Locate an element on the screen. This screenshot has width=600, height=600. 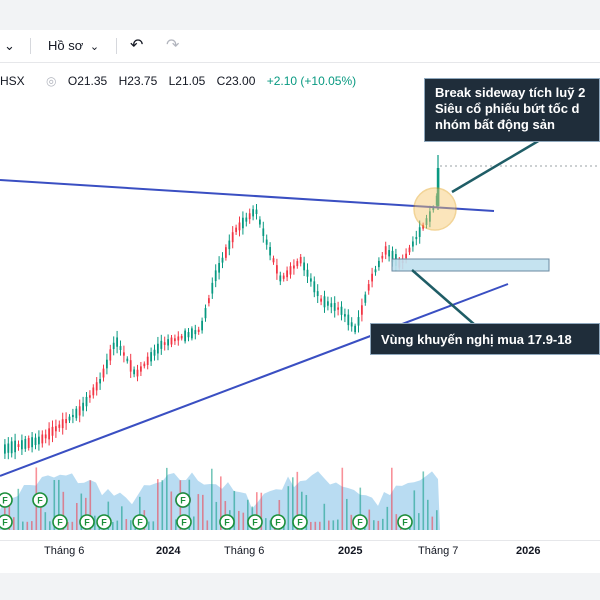
break-callout-line: Break sideway tích luỹ 2 is located at coordinates (510, 92).